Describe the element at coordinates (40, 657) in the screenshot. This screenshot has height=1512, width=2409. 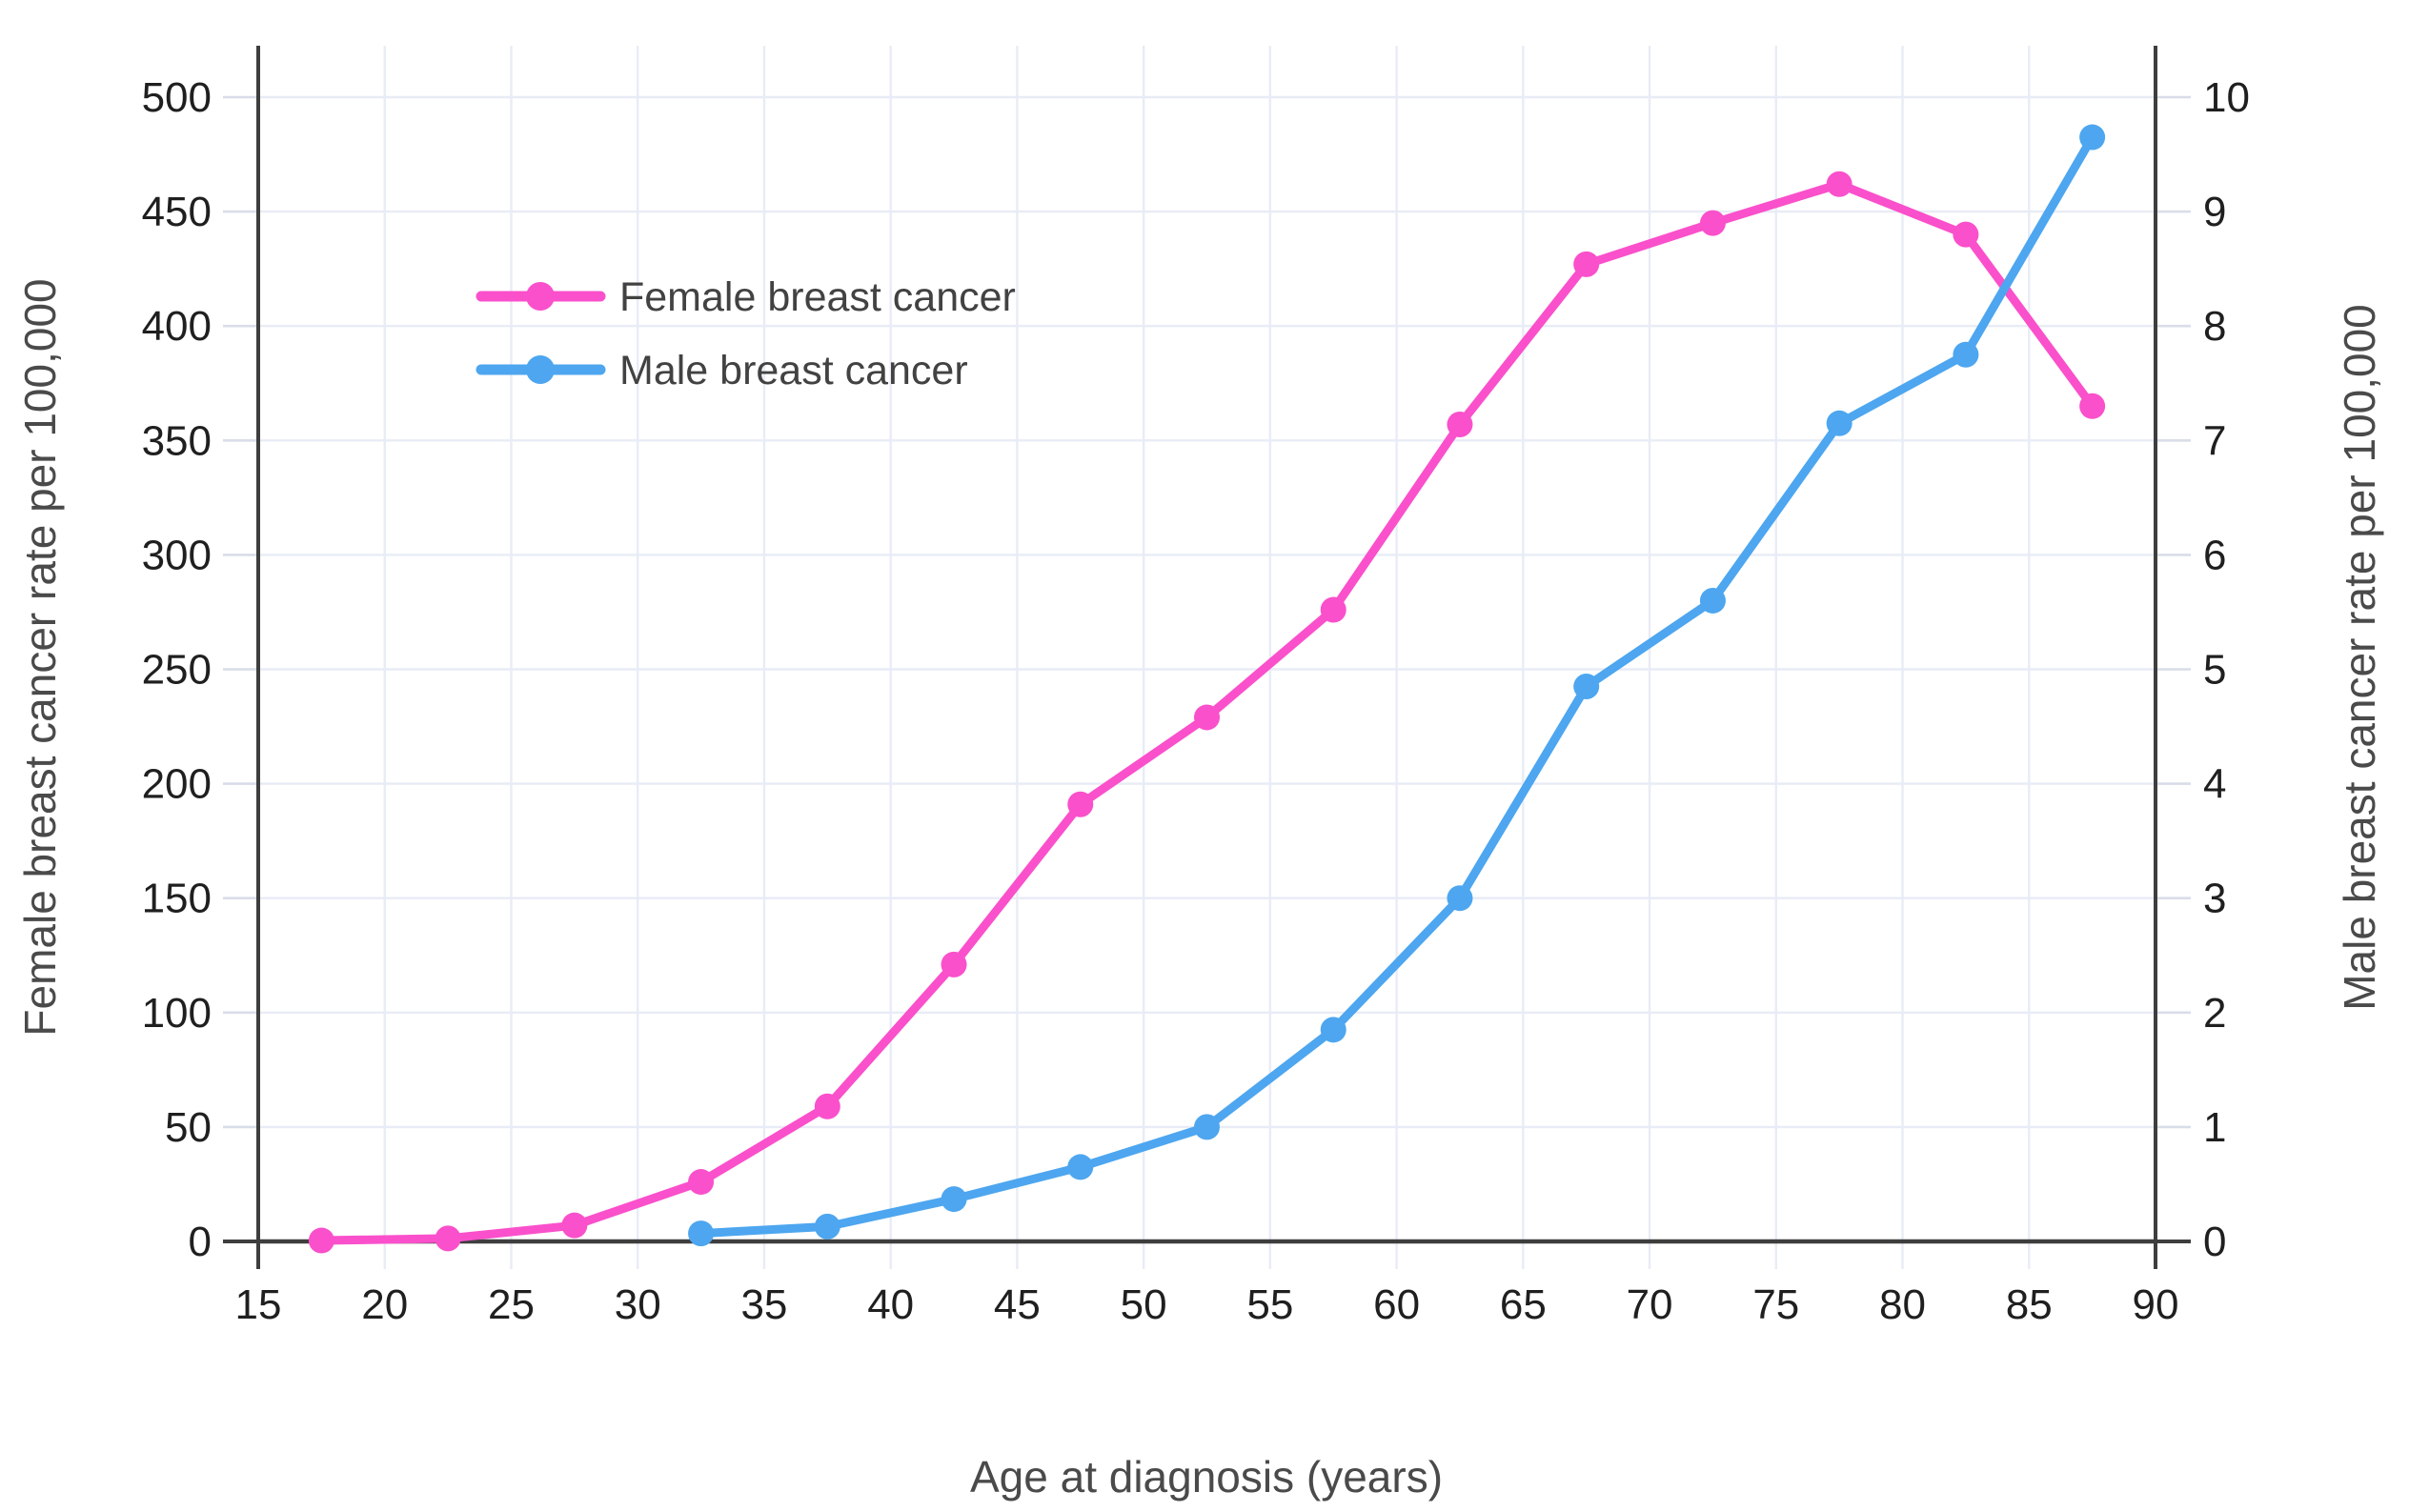
I see `y-axis-title-left: Female breast cancer rate per 100,000` at that location.